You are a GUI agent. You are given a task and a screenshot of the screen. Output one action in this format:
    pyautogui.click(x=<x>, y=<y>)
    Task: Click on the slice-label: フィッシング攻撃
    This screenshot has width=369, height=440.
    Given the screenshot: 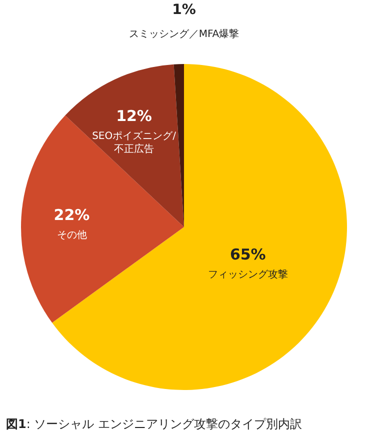 What is the action you would take?
    pyautogui.click(x=248, y=274)
    